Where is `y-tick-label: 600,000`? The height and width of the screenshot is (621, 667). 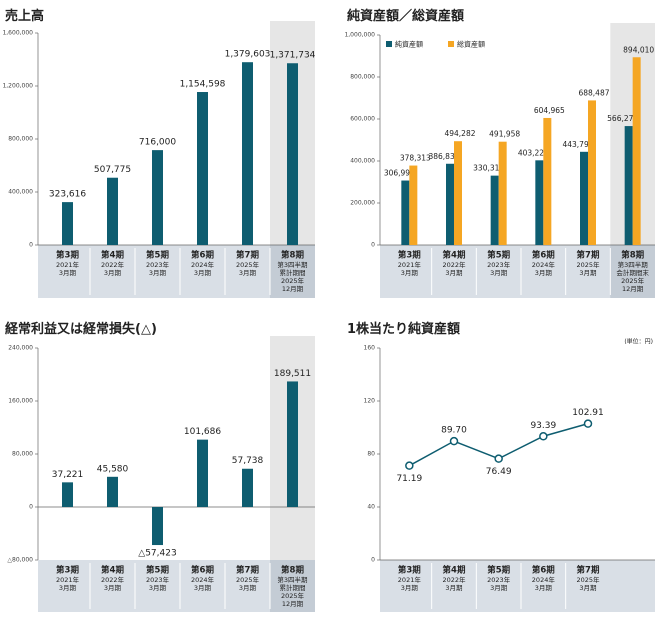 y-tick-label: 600,000 is located at coordinates (362, 119).